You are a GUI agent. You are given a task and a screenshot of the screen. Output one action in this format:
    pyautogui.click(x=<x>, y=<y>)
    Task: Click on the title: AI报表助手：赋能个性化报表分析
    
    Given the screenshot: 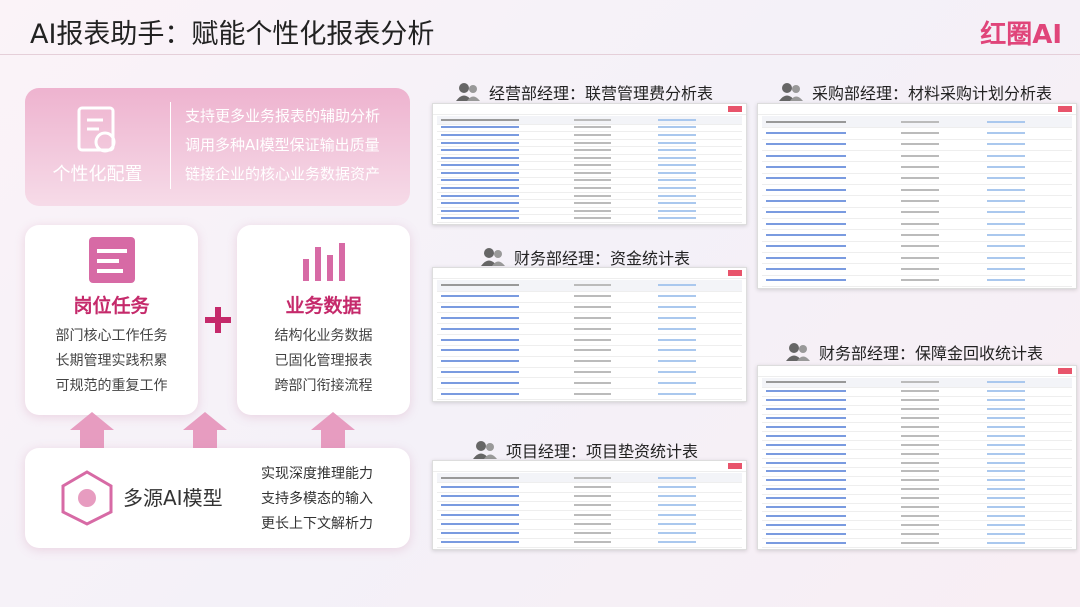 What is the action you would take?
    pyautogui.click(x=232, y=34)
    